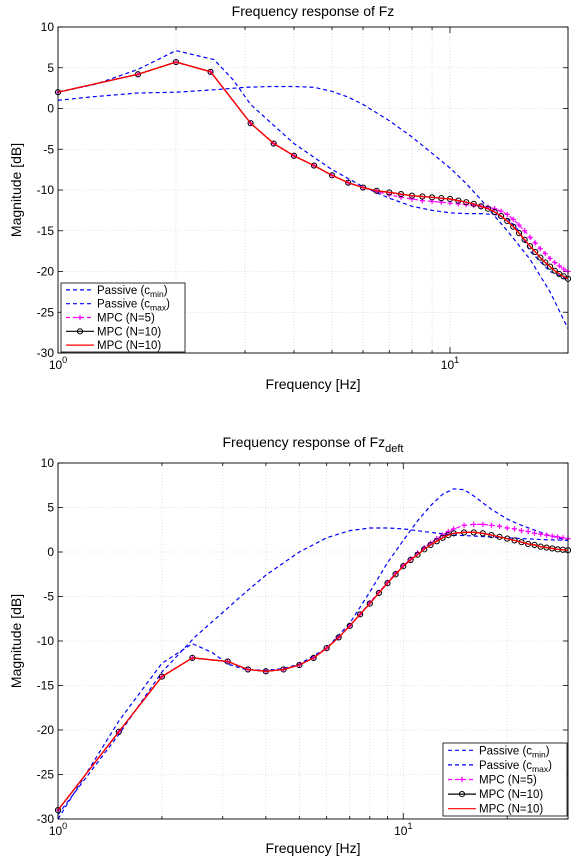 This screenshot has width=583, height=863. What do you see at coordinates (394, 449) in the screenshot?
I see `chart-title-subscript: deft` at bounding box center [394, 449].